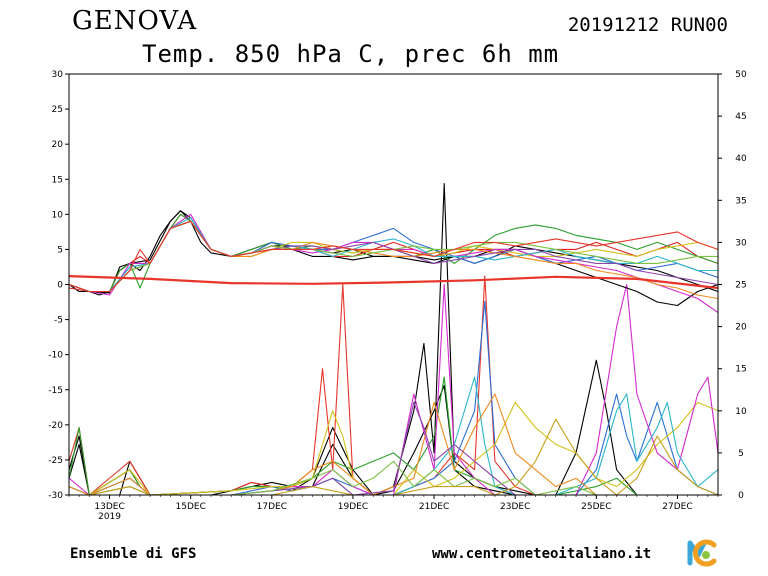  I want to click on chart-subtitle: Temp. 850 hPa C, prec 6h mm, so click(351, 54).